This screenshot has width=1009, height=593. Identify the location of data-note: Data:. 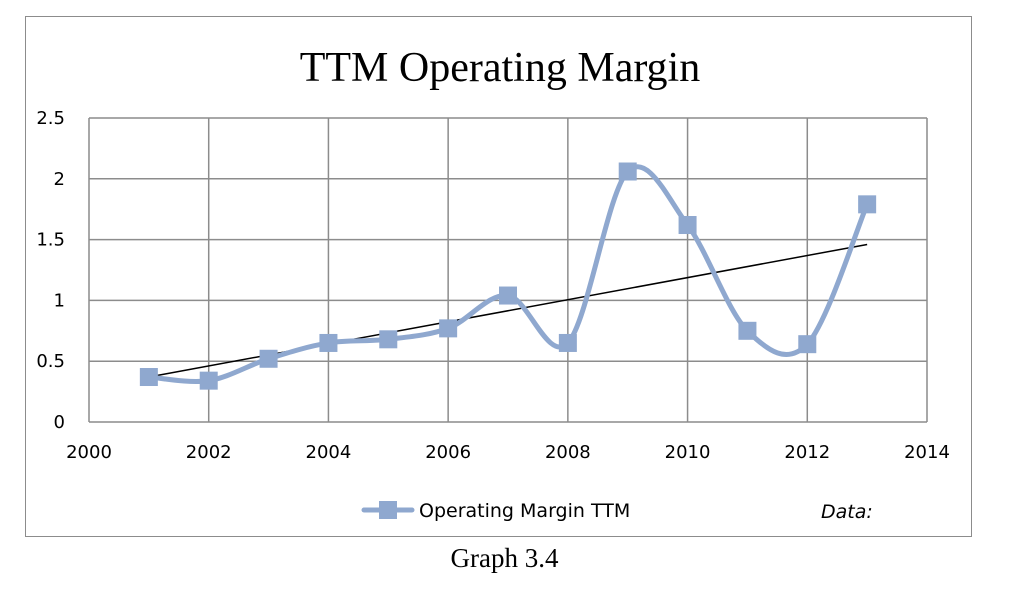
(847, 512).